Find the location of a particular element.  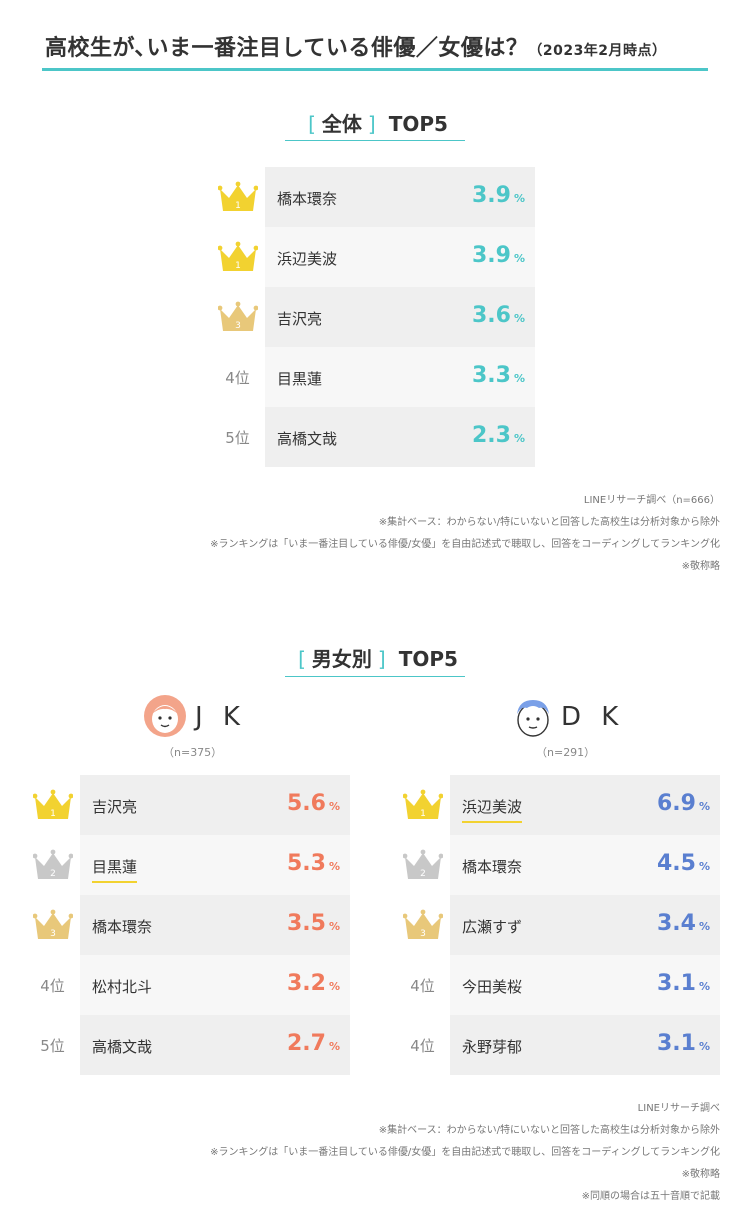

percentage-value: 3.5% is located at coordinates (313, 923).